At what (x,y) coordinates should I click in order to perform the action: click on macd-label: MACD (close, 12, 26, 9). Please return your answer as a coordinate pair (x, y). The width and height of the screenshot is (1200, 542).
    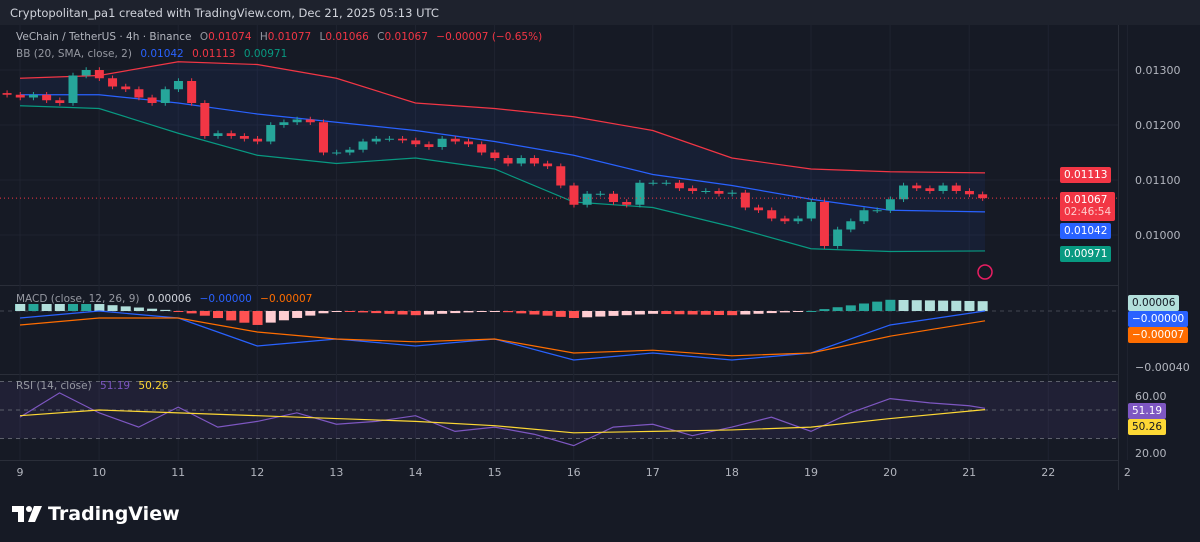
    Looking at the image, I should click on (78, 299).